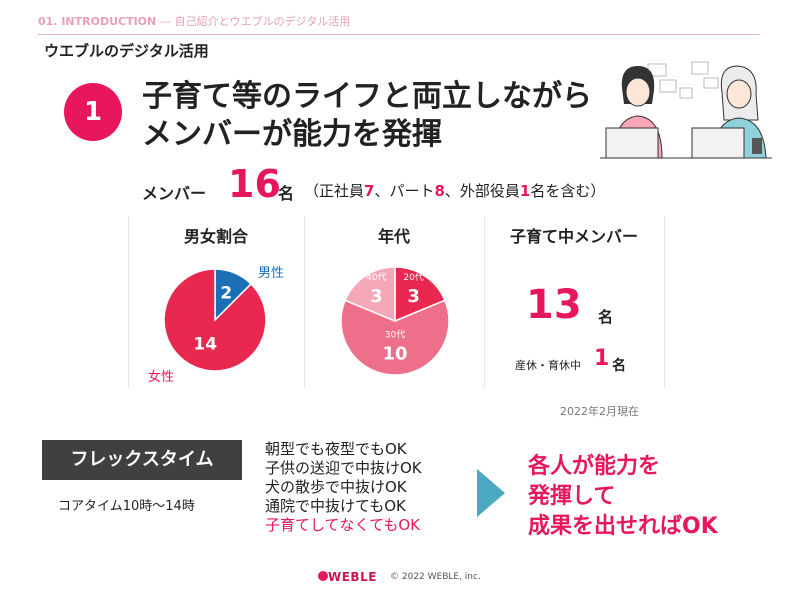  I want to click on slice-category-label: 30代, so click(395, 335).